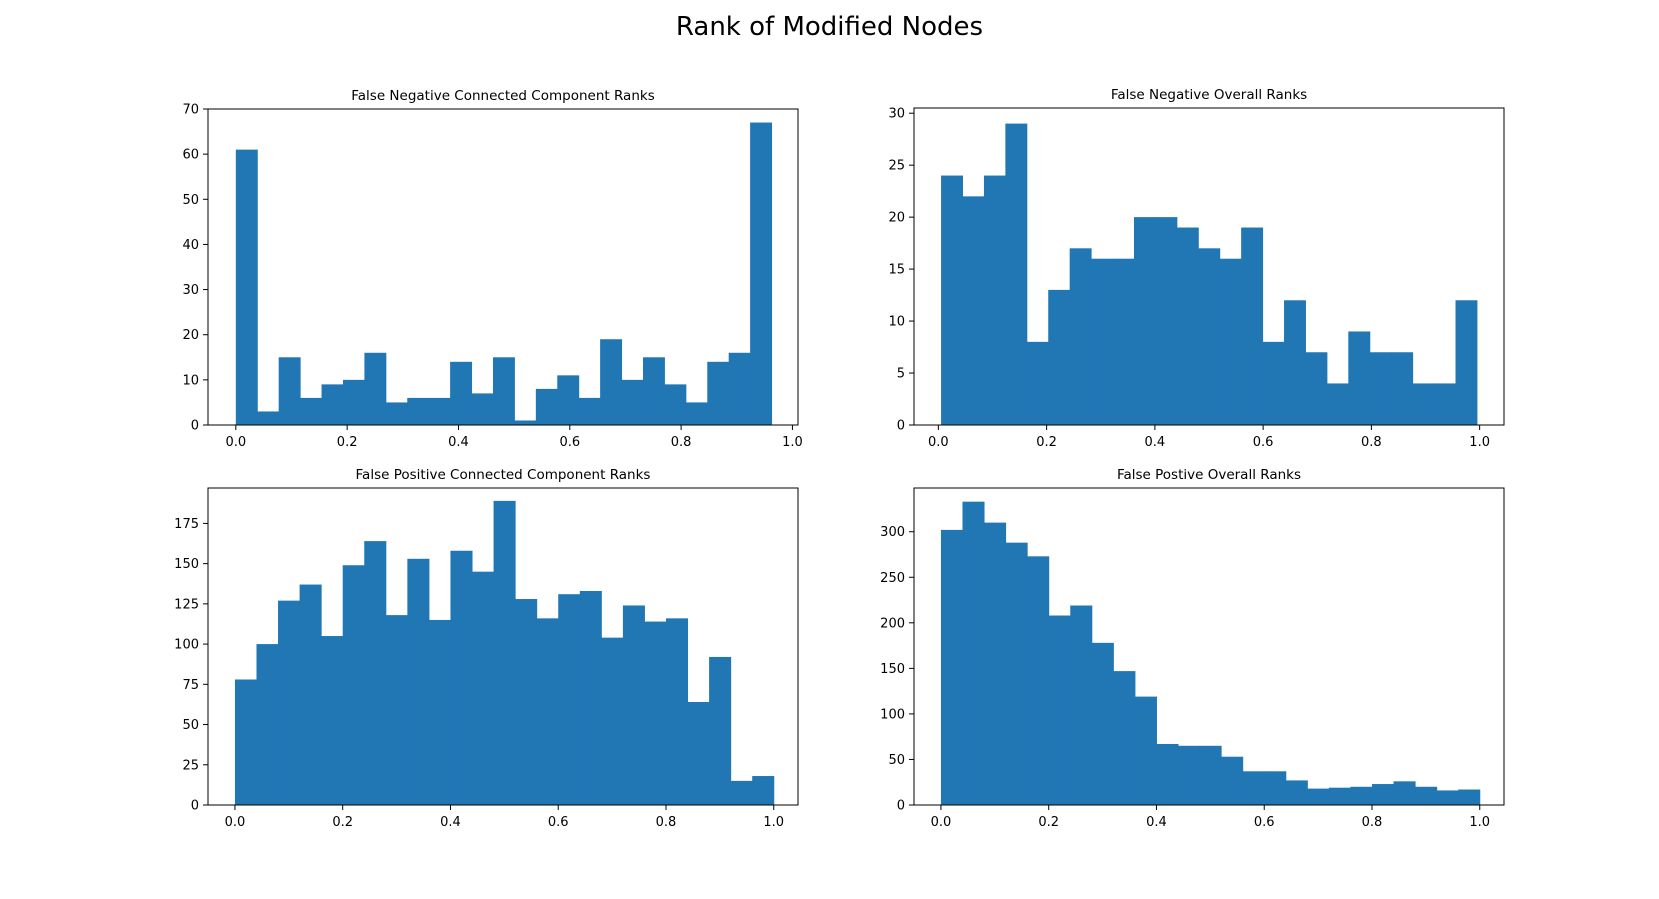 The height and width of the screenshot is (899, 1659). I want to click on y-tick-label: 150, so click(186, 564).